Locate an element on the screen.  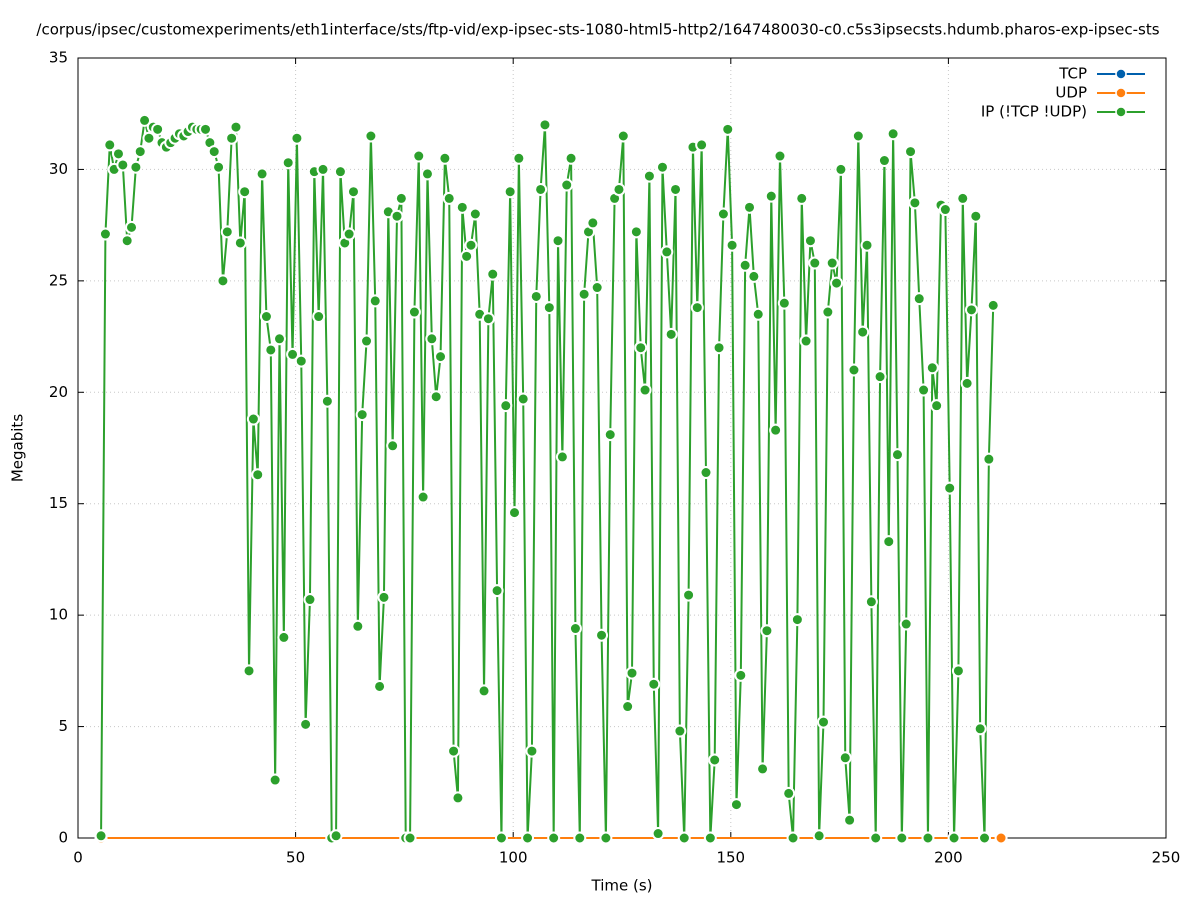
legend-label: TCP is located at coordinates (1072, 74).